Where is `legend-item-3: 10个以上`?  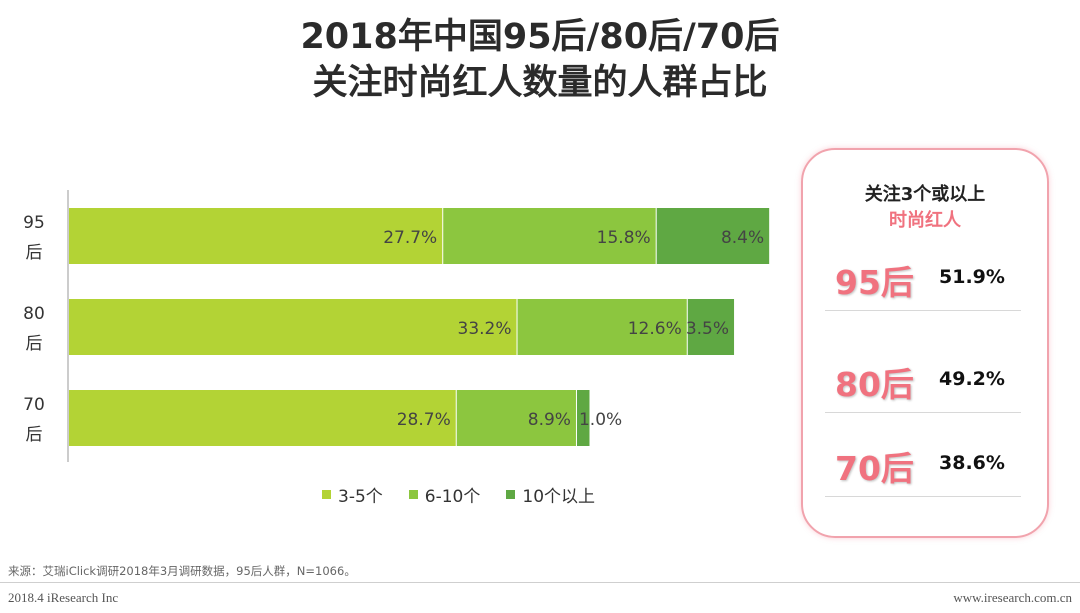
legend-item-3: 10个以上 is located at coordinates (550, 494).